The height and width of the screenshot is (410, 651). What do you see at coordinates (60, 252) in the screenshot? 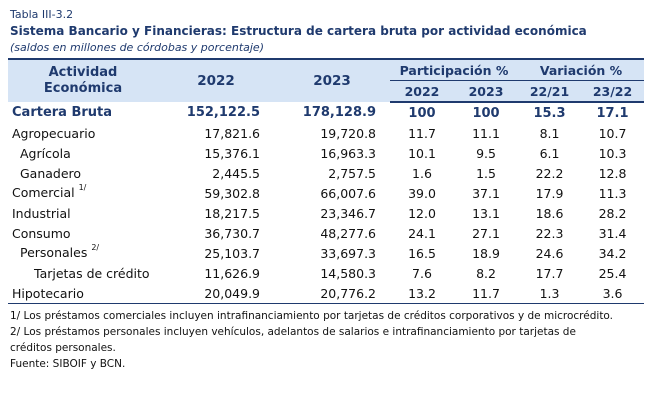
I see `row-label: Personales 2/` at bounding box center [60, 252].